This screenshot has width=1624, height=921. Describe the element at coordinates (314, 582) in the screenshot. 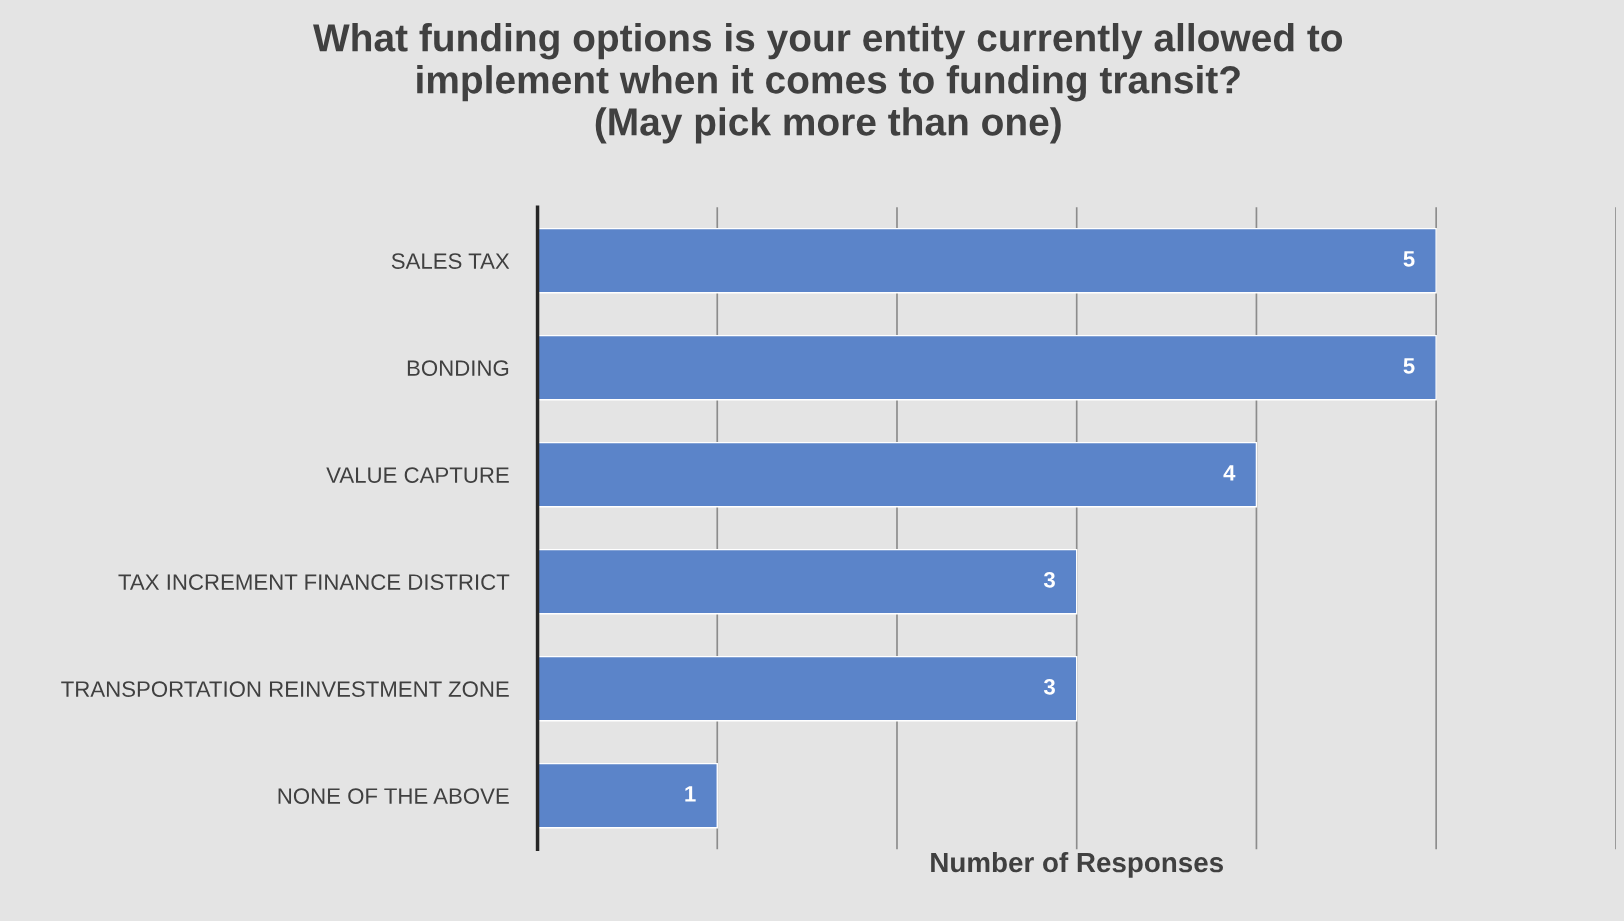

I see `y-tick-label: TAX INCREMENT FINANCE DISTRICT` at that location.